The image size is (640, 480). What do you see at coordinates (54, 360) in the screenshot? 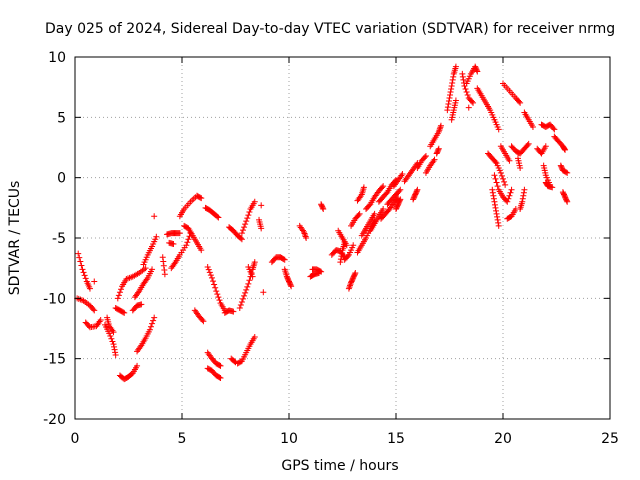
I see `y-tick-label: -15` at bounding box center [54, 360].